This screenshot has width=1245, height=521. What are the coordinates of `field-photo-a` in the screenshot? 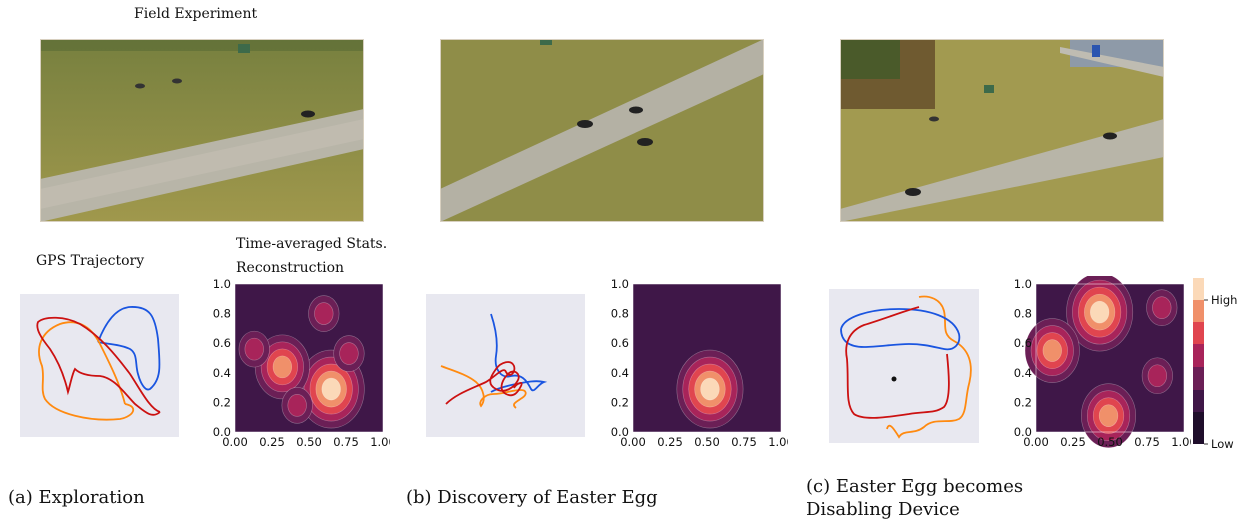 It's located at (202, 130).